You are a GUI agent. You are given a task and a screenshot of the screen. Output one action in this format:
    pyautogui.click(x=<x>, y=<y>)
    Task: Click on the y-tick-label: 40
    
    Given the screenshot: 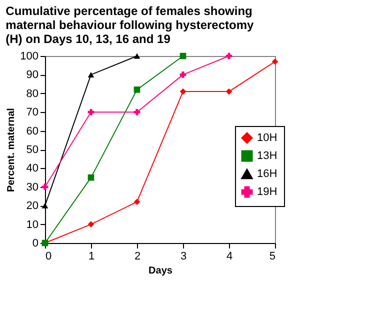 What is the action you would take?
    pyautogui.click(x=32, y=168)
    